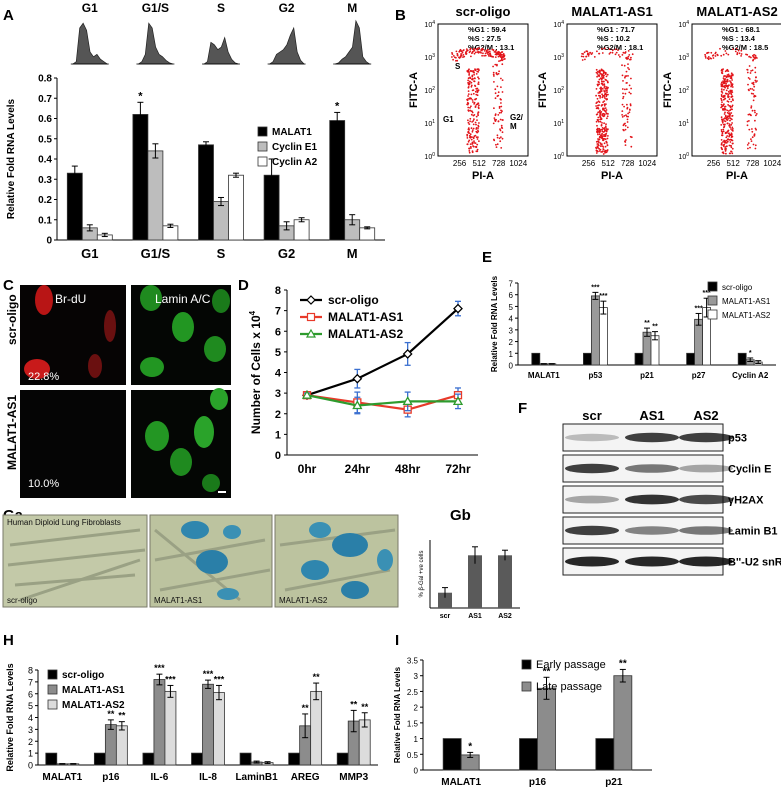 Image resolution: width=781 pixels, height=800 pixels. I want to click on panel-label-c: C, so click(8, 285).